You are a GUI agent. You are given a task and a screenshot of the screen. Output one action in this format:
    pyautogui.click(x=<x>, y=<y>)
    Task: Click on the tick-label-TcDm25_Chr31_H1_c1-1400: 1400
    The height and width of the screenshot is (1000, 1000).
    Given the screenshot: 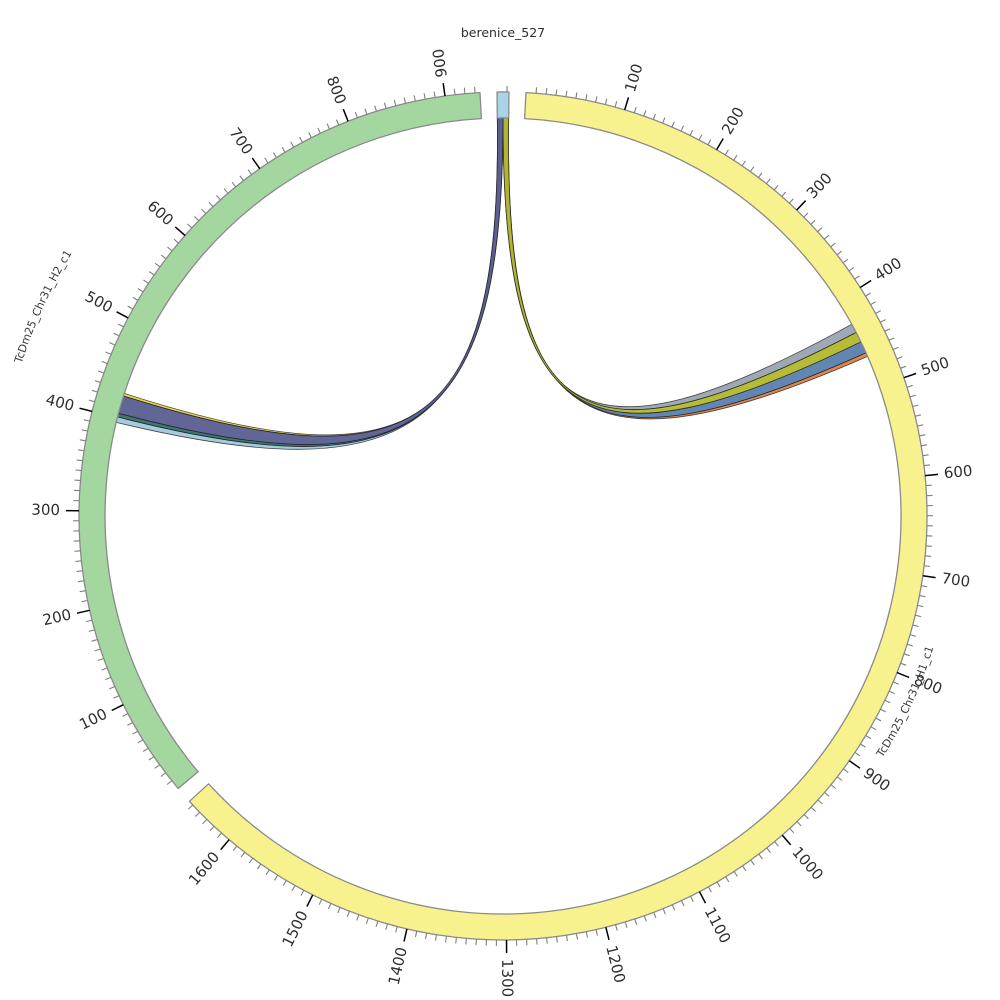 What is the action you would take?
    pyautogui.click(x=398, y=965)
    